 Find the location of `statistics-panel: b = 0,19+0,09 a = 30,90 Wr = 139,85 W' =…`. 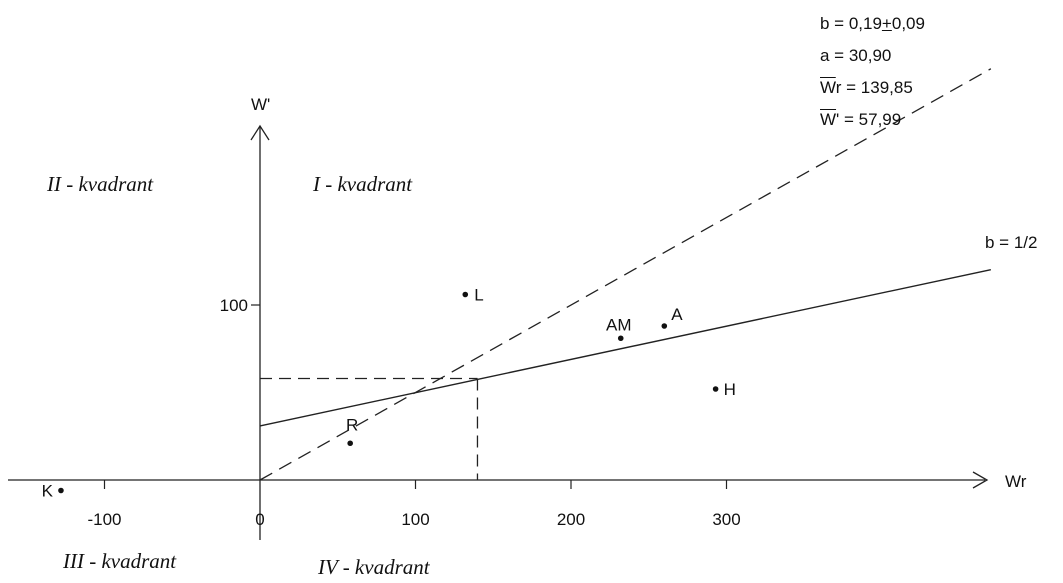

statistics-panel: b = 0,19+0,09 a = 30,90 Wr = 139,85 W' =… is located at coordinates (872, 72).